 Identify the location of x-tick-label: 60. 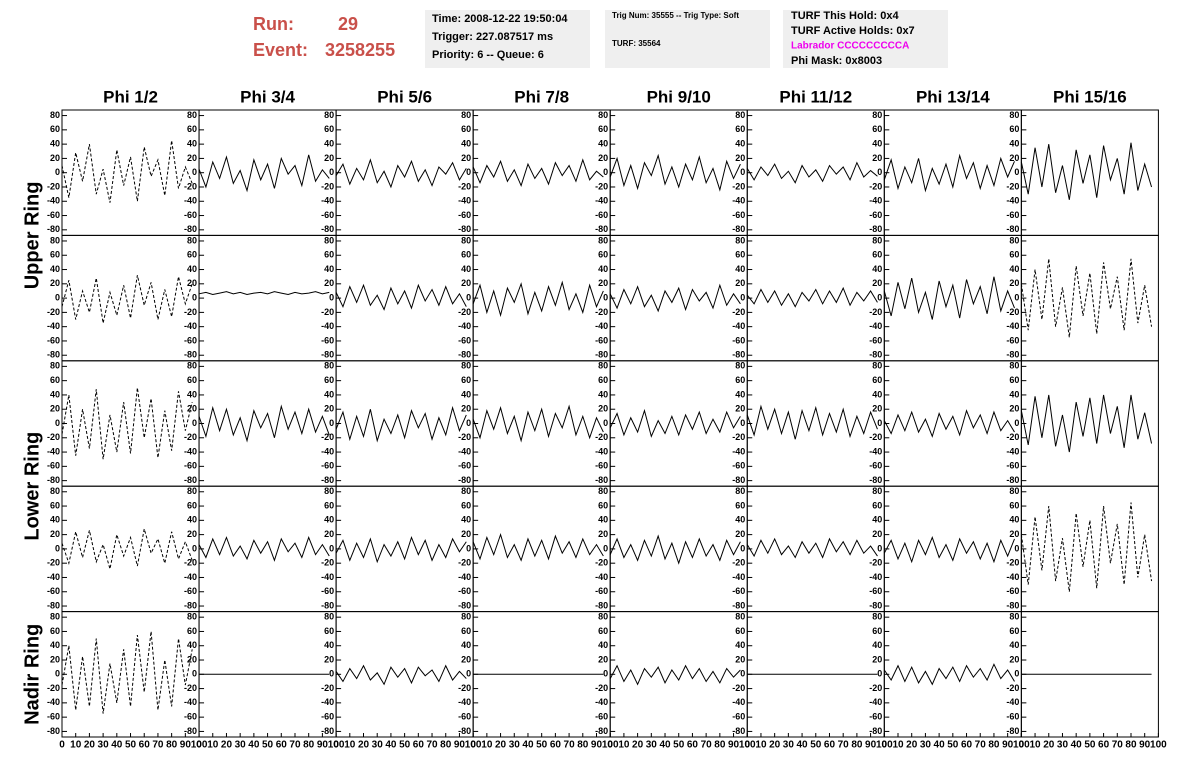
(830, 745).